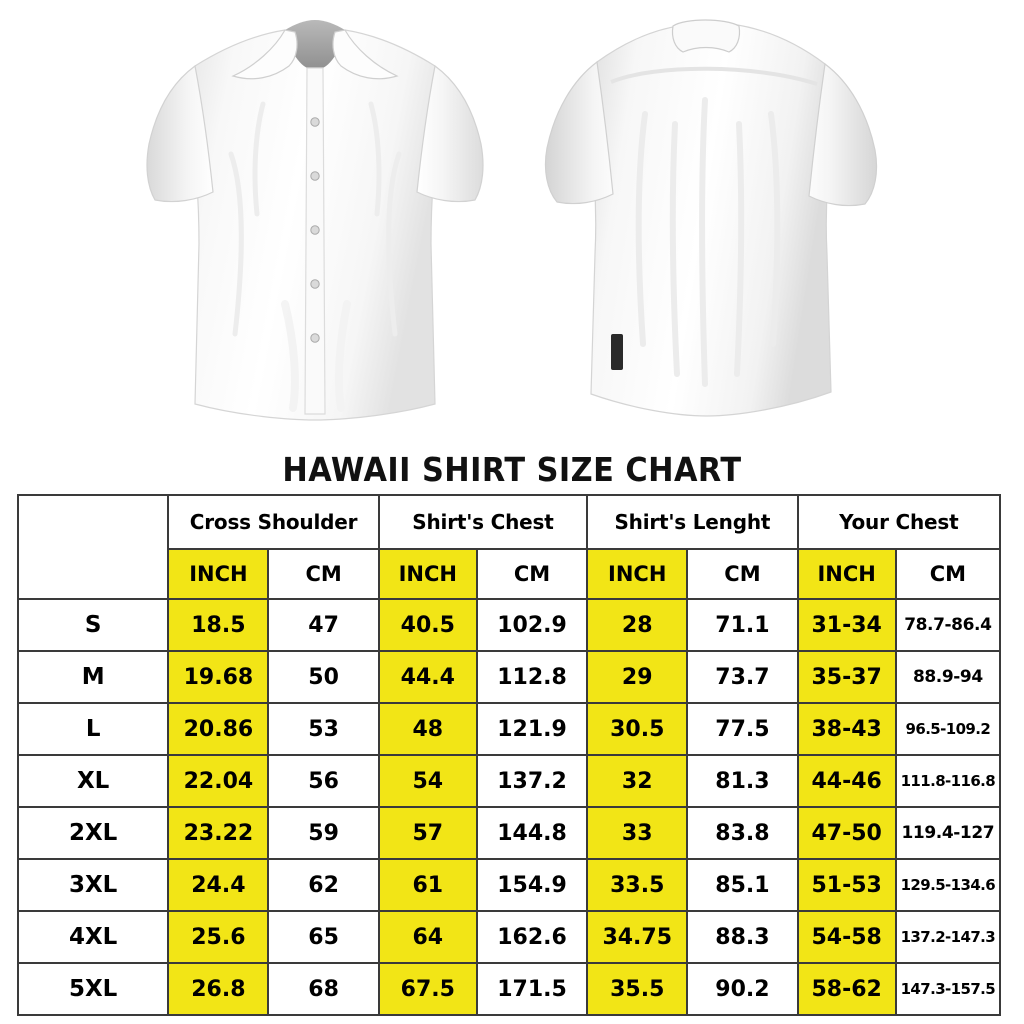 The image size is (1024, 1024). Describe the element at coordinates (846, 833) in the screenshot. I see `cell-your-chest-inch: 47-50` at that location.